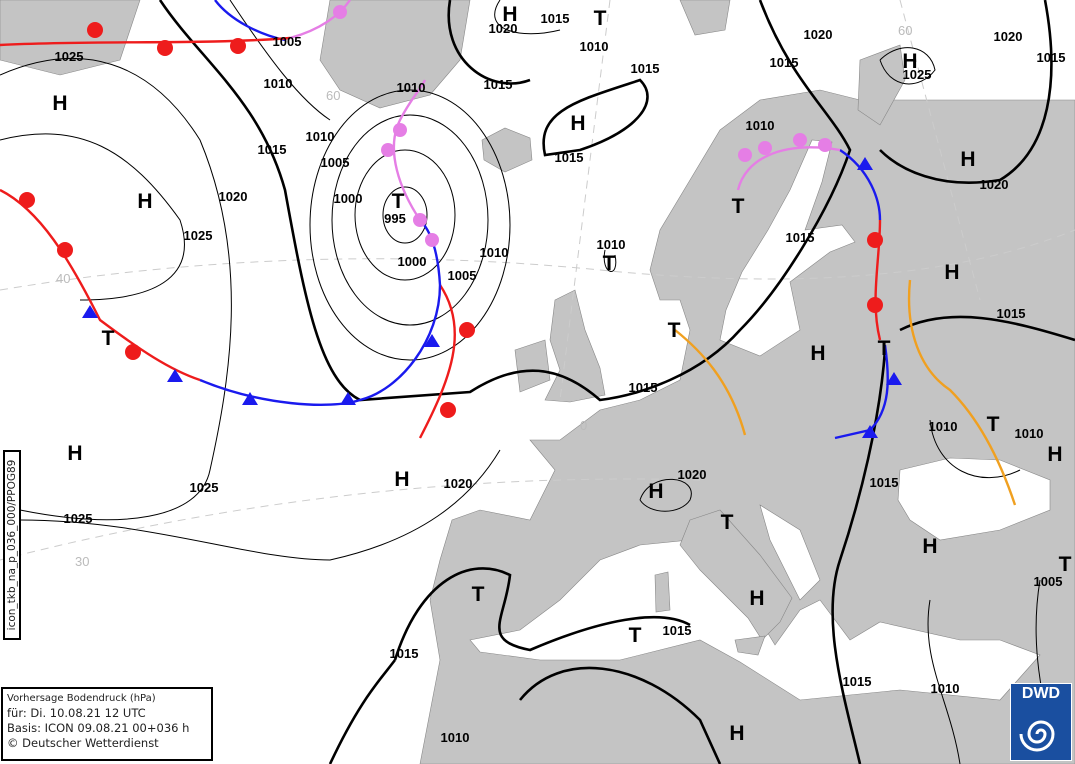 The image size is (1075, 764). Describe the element at coordinates (662, 592) in the screenshot. I see `land-sardinia` at that location.